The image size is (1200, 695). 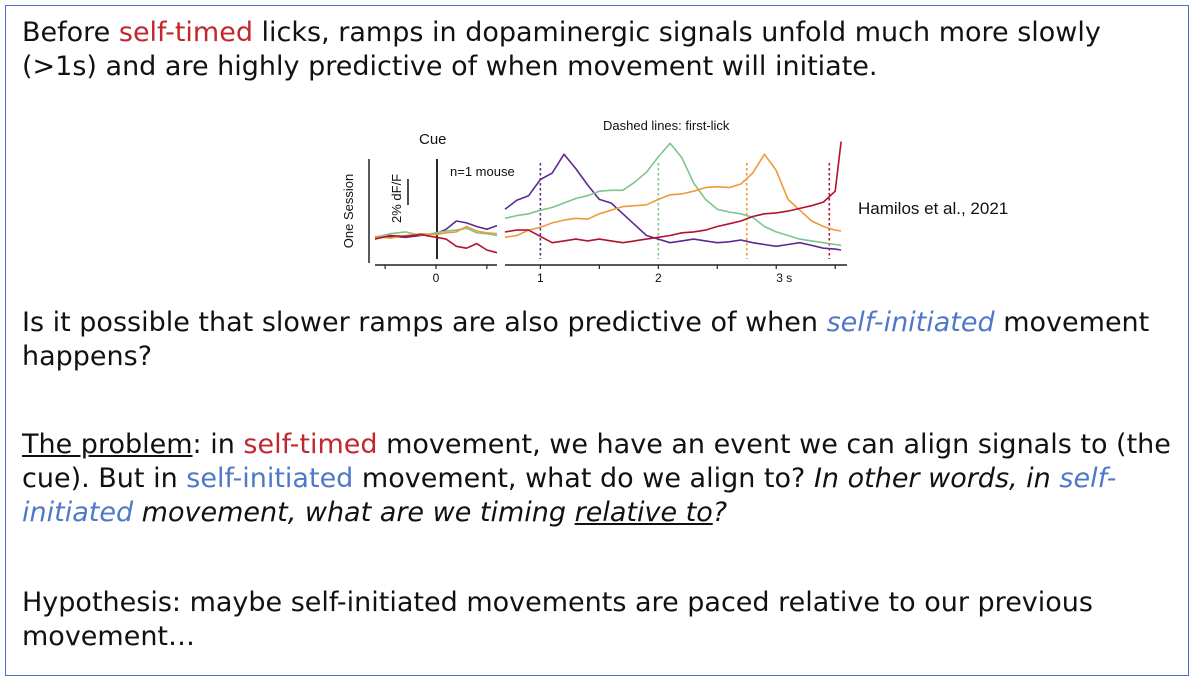 I want to click on relative-to-term: relative to, so click(x=643, y=512).